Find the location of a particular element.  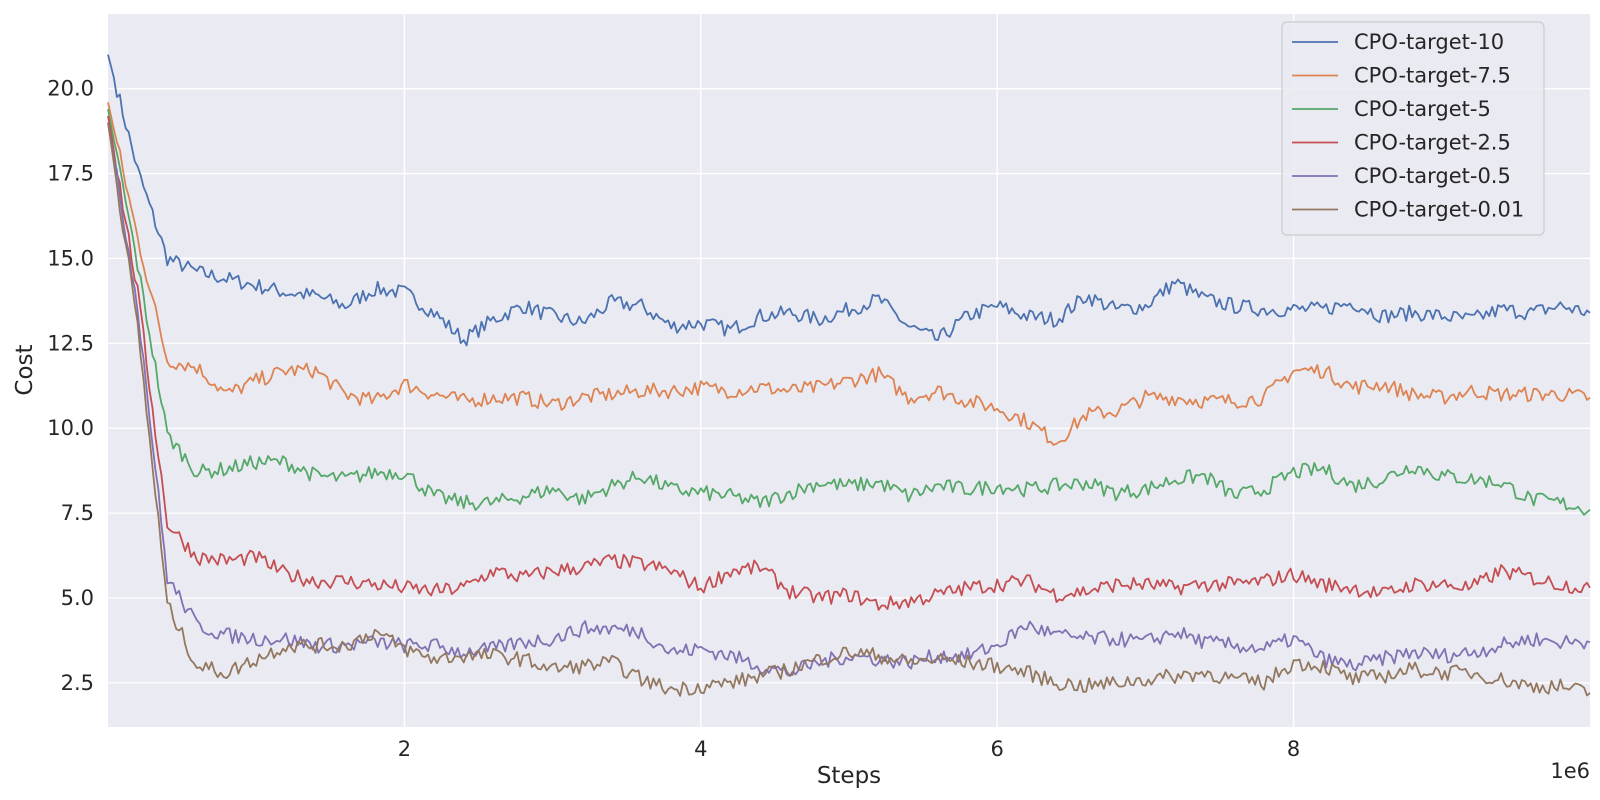

y-tick-label: 15.0 is located at coordinates (70, 258).